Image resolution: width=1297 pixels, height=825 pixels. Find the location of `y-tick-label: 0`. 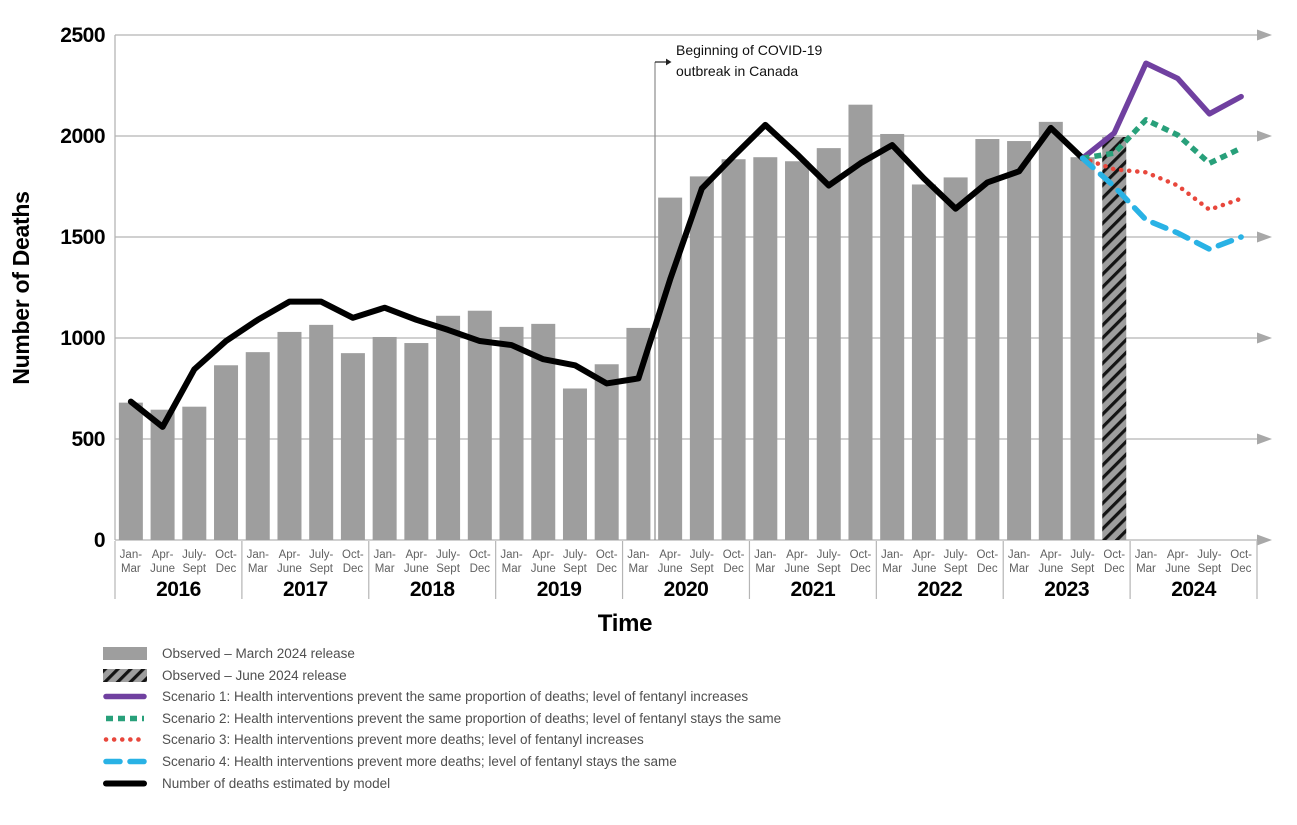

y-tick-label: 0 is located at coordinates (99, 540).